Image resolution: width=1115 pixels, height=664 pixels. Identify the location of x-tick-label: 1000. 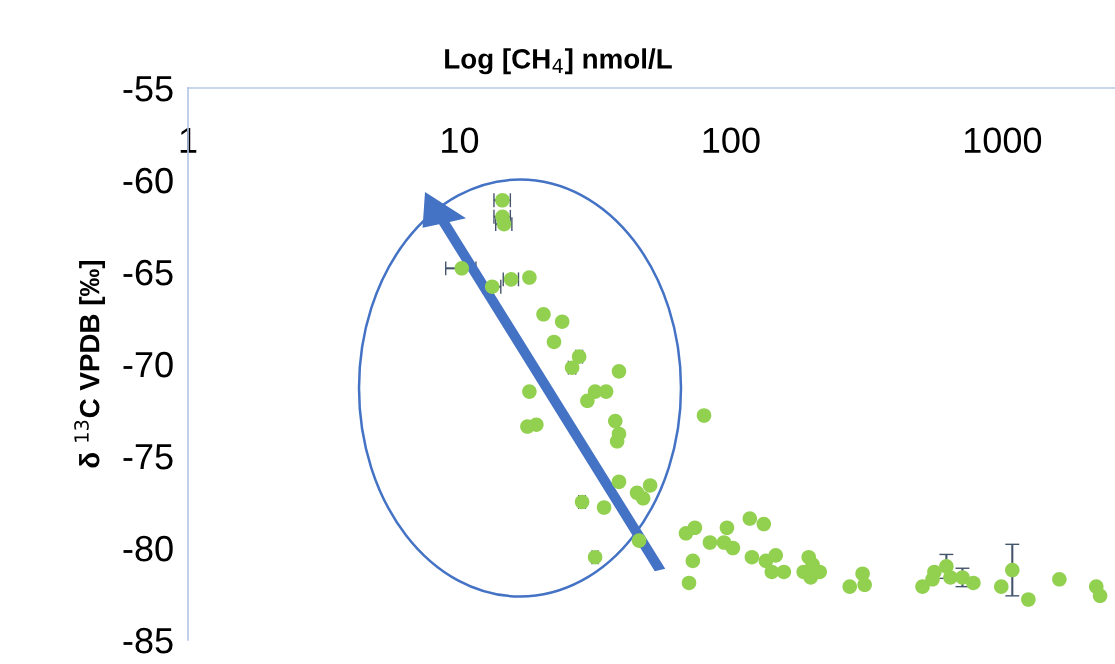
(1003, 140).